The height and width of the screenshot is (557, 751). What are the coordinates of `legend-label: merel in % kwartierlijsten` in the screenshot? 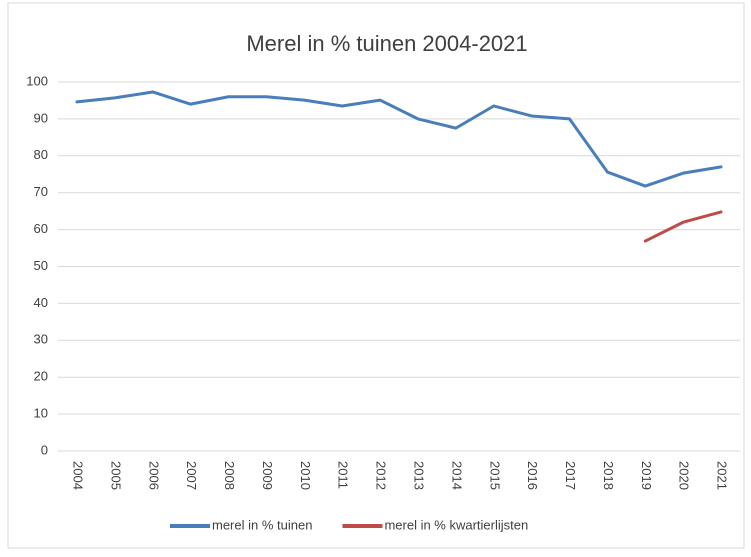 It's located at (456, 524).